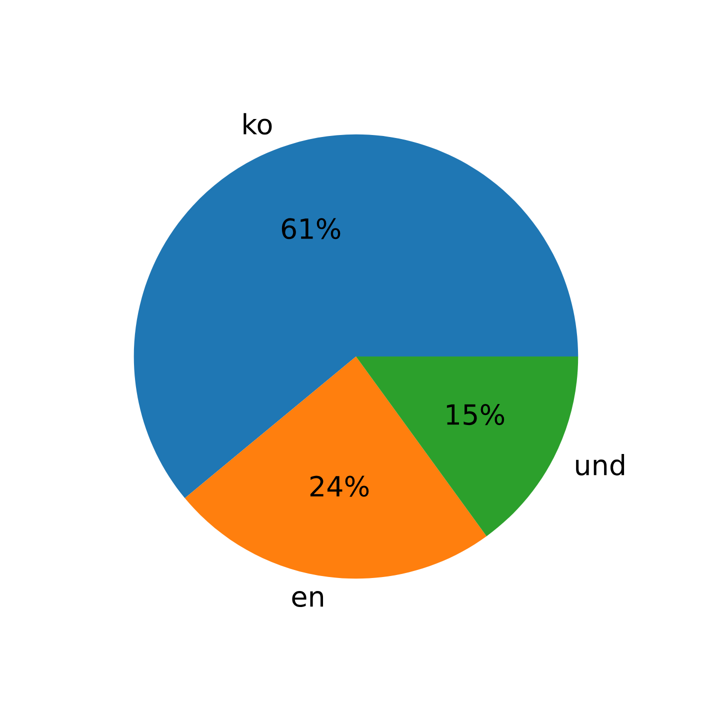 This screenshot has height=713, width=712. Describe the element at coordinates (600, 465) in the screenshot. I see `slice-label: und` at that location.